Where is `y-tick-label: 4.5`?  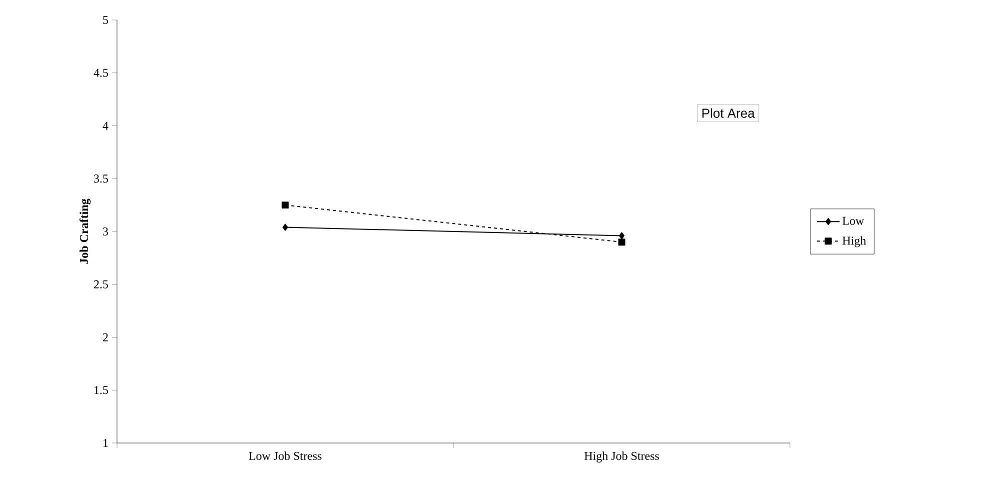 y-tick-label: 4.5 is located at coordinates (101, 72).